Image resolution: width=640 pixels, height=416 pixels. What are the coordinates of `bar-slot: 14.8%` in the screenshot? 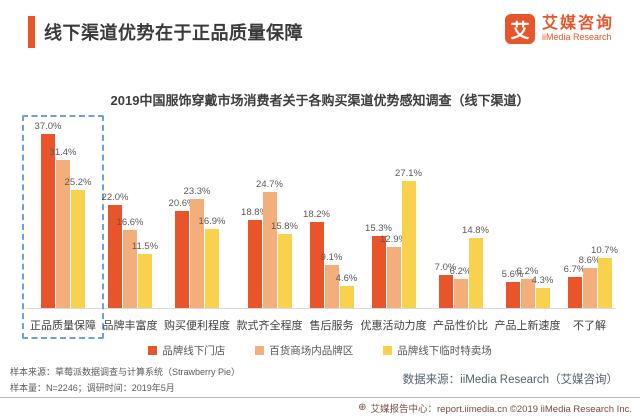 It's located at (475, 213).